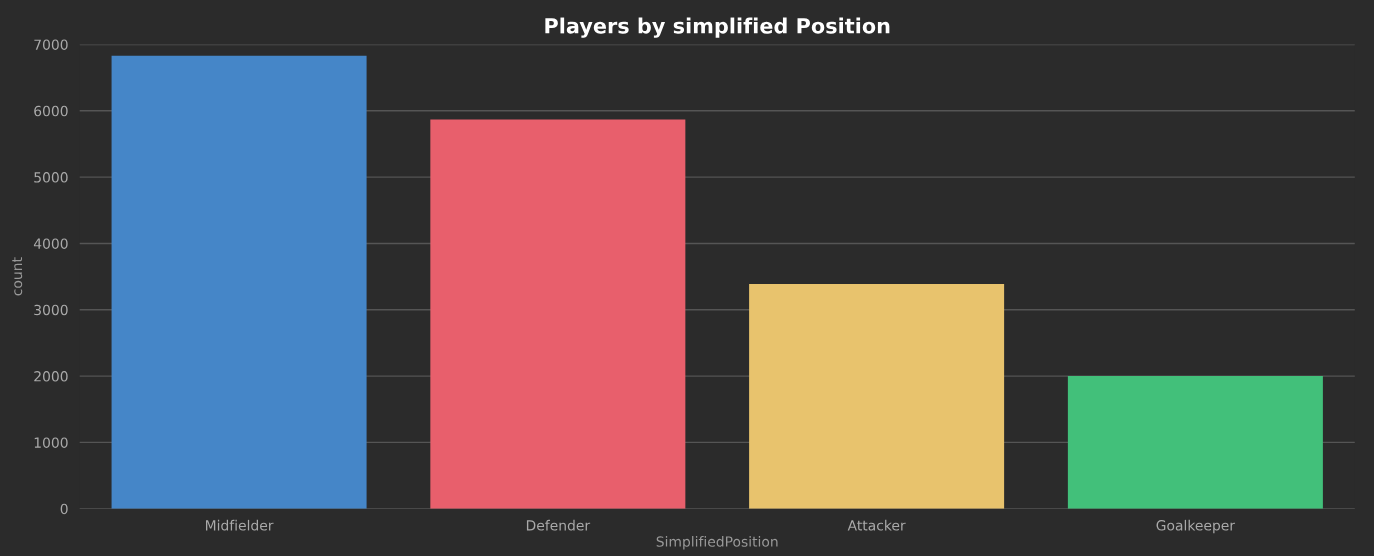 The image size is (1374, 556). I want to click on x-tick-label: Midfielder, so click(240, 525).